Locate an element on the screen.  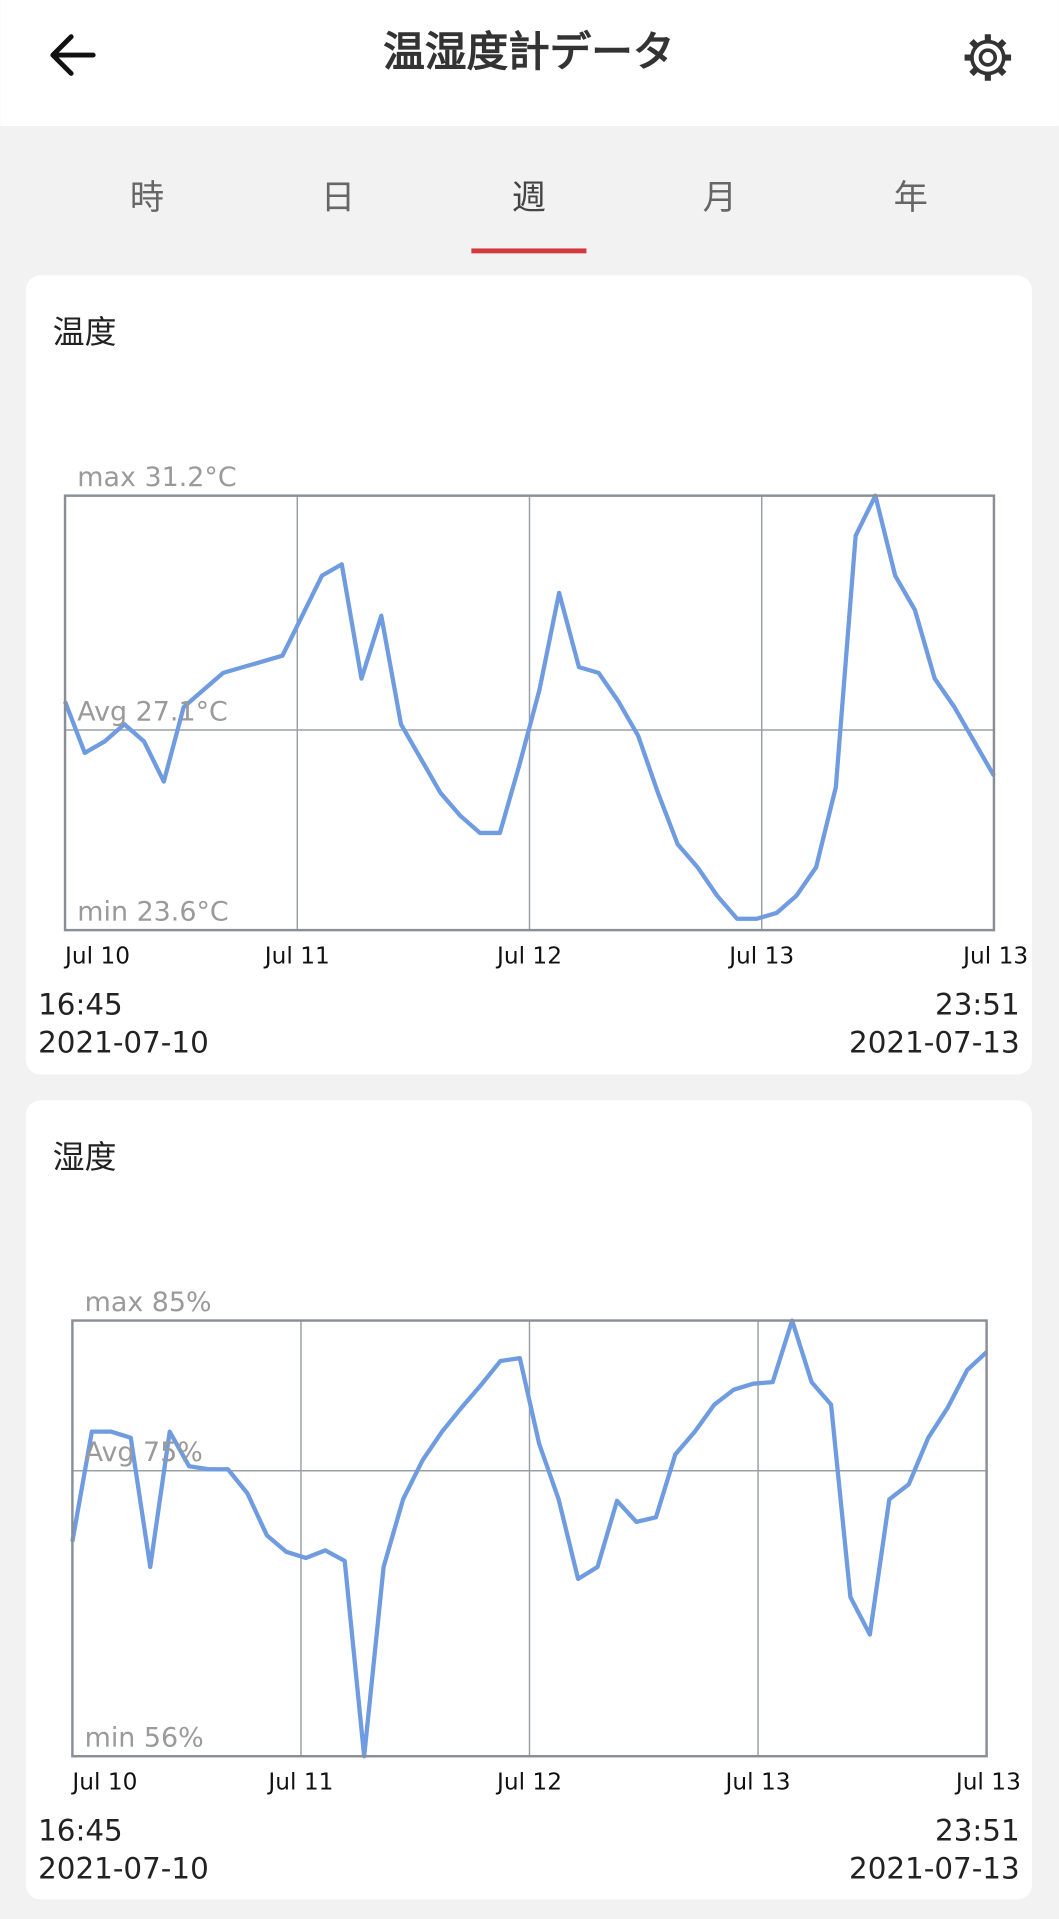
card-title: 温度 is located at coordinates (85, 332).